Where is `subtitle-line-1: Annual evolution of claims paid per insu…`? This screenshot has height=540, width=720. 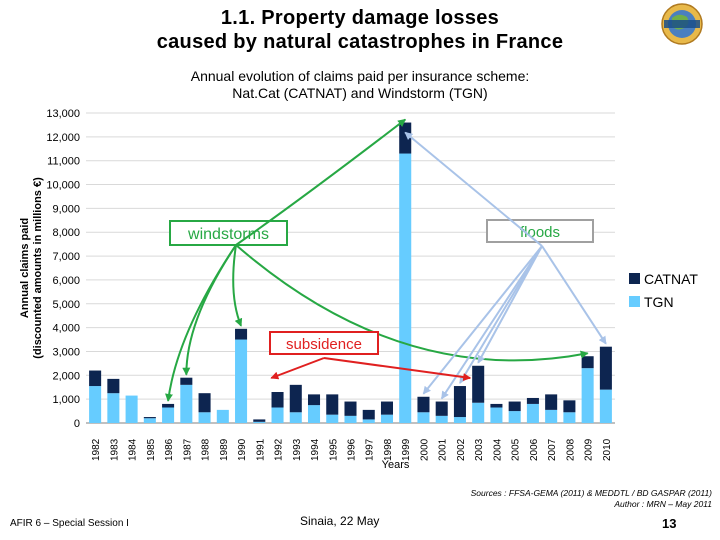 subtitle-line-1: Annual evolution of claims paid per insu… is located at coordinates (360, 76).